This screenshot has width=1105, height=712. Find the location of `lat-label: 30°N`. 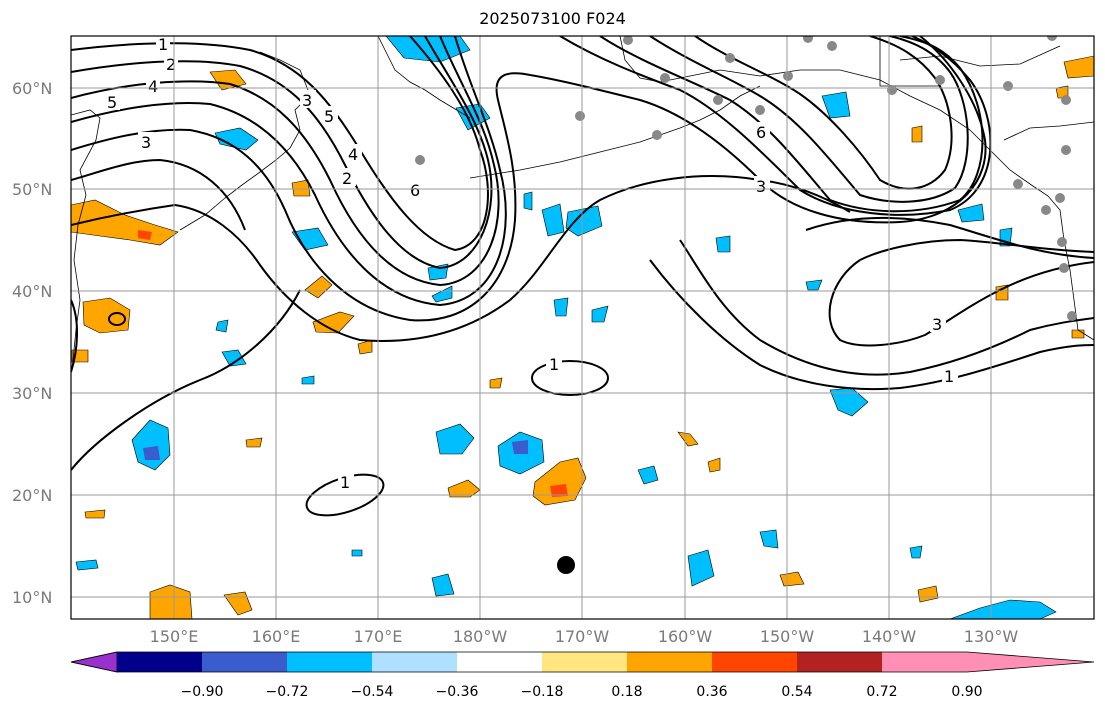

lat-label: 30°N is located at coordinates (32, 393).